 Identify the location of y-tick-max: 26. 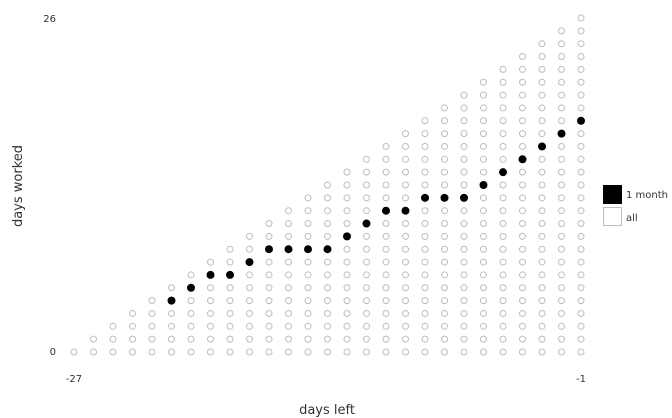
(49, 19).